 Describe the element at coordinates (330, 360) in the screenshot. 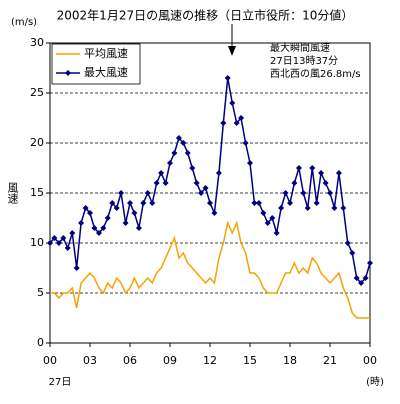

I see `x-tick-label: 21` at that location.